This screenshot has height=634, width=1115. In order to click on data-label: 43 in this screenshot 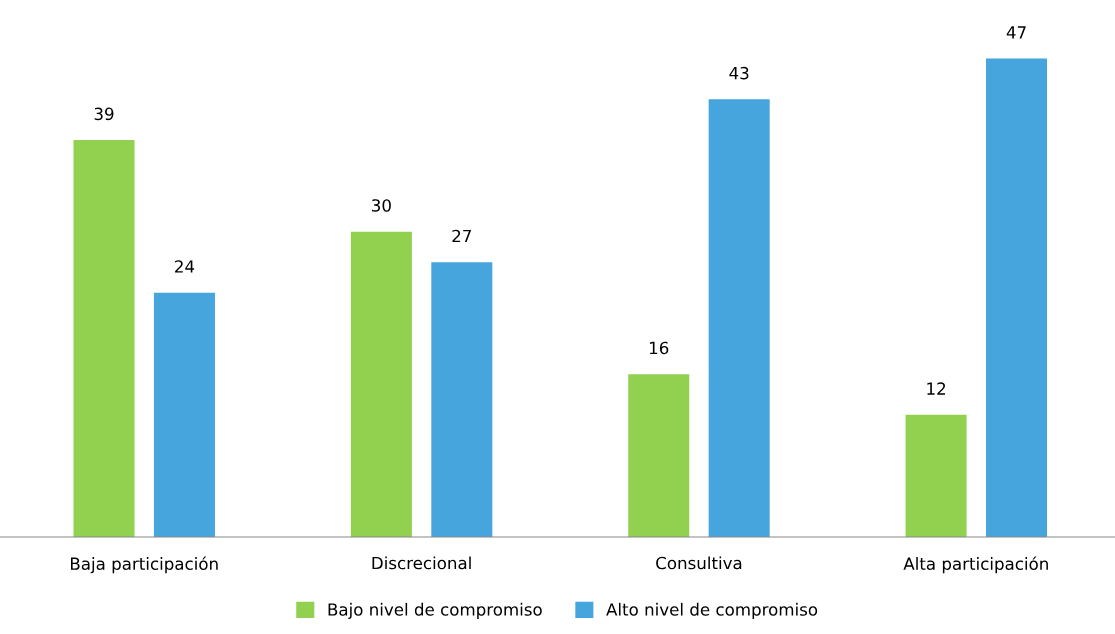, I will do `click(739, 73)`.